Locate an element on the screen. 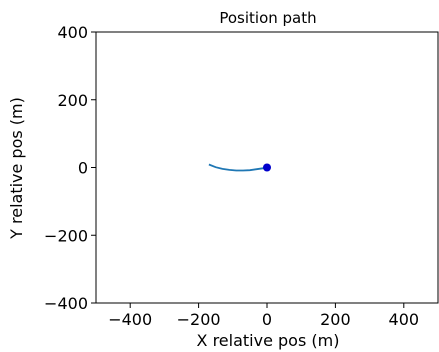  x-tick-label: −200 is located at coordinates (199, 319).